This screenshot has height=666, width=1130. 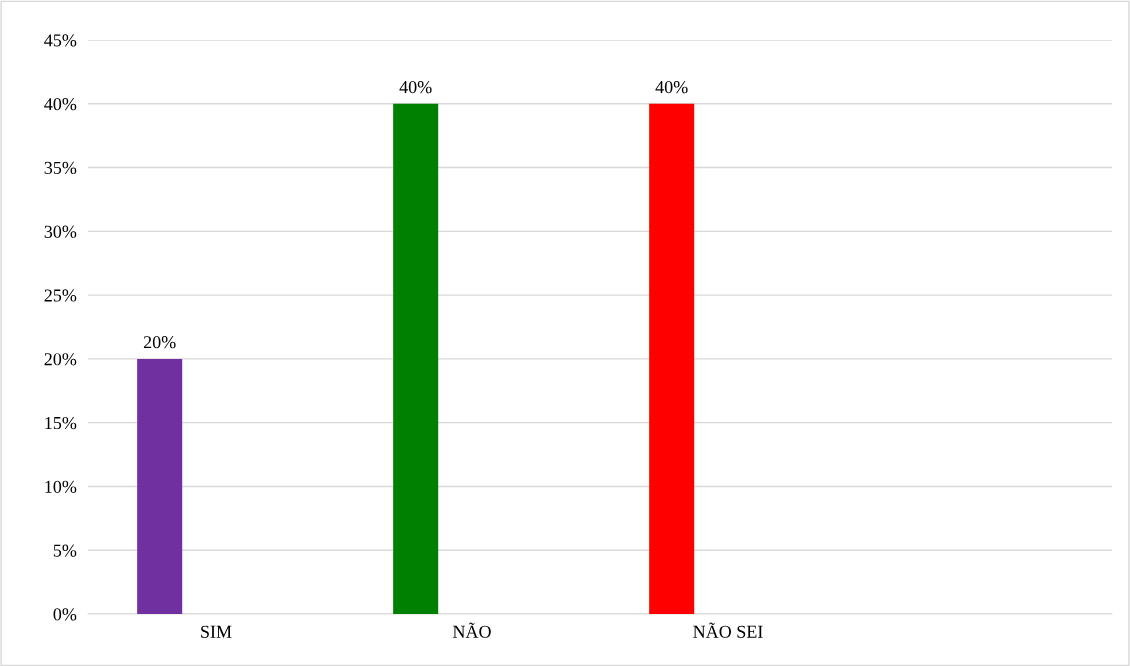 What do you see at coordinates (60, 295) in the screenshot?
I see `y-tick-label: 25%` at bounding box center [60, 295].